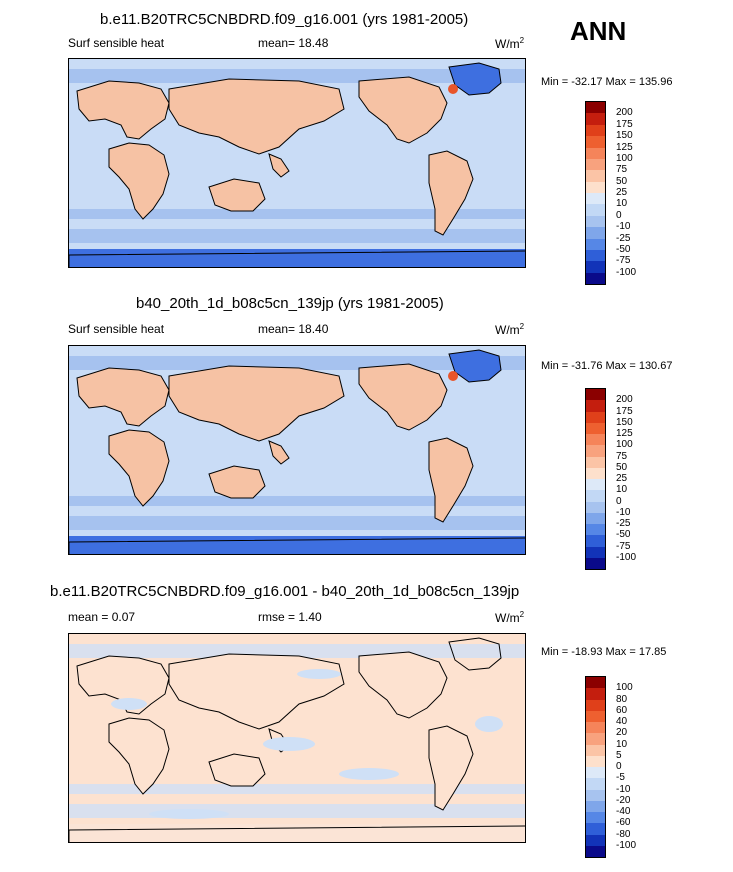 Image resolution: width=733 pixels, height=872 pixels. What do you see at coordinates (623, 811) in the screenshot?
I see `colorbar-tick-label: -40` at bounding box center [623, 811].